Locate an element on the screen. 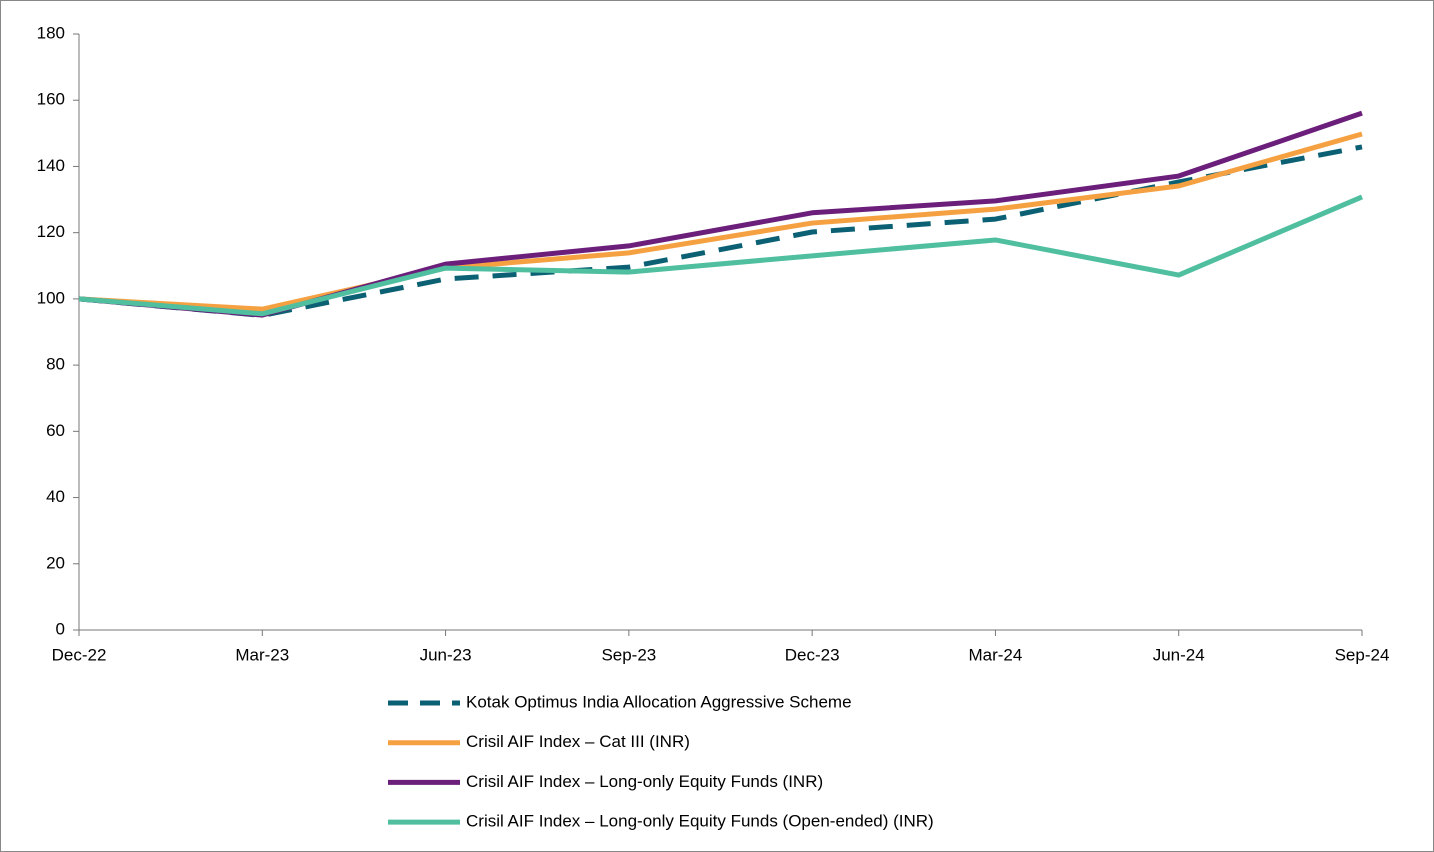  x-tick-label: Dec-23 is located at coordinates (812, 654).